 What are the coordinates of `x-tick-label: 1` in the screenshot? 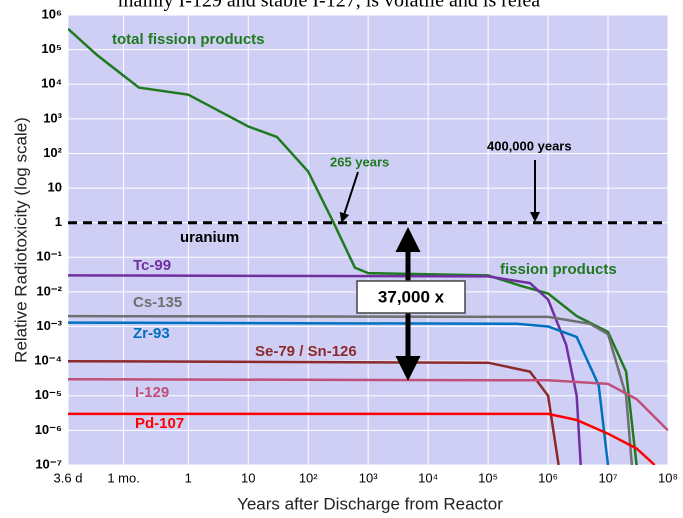 It's located at (188, 477).